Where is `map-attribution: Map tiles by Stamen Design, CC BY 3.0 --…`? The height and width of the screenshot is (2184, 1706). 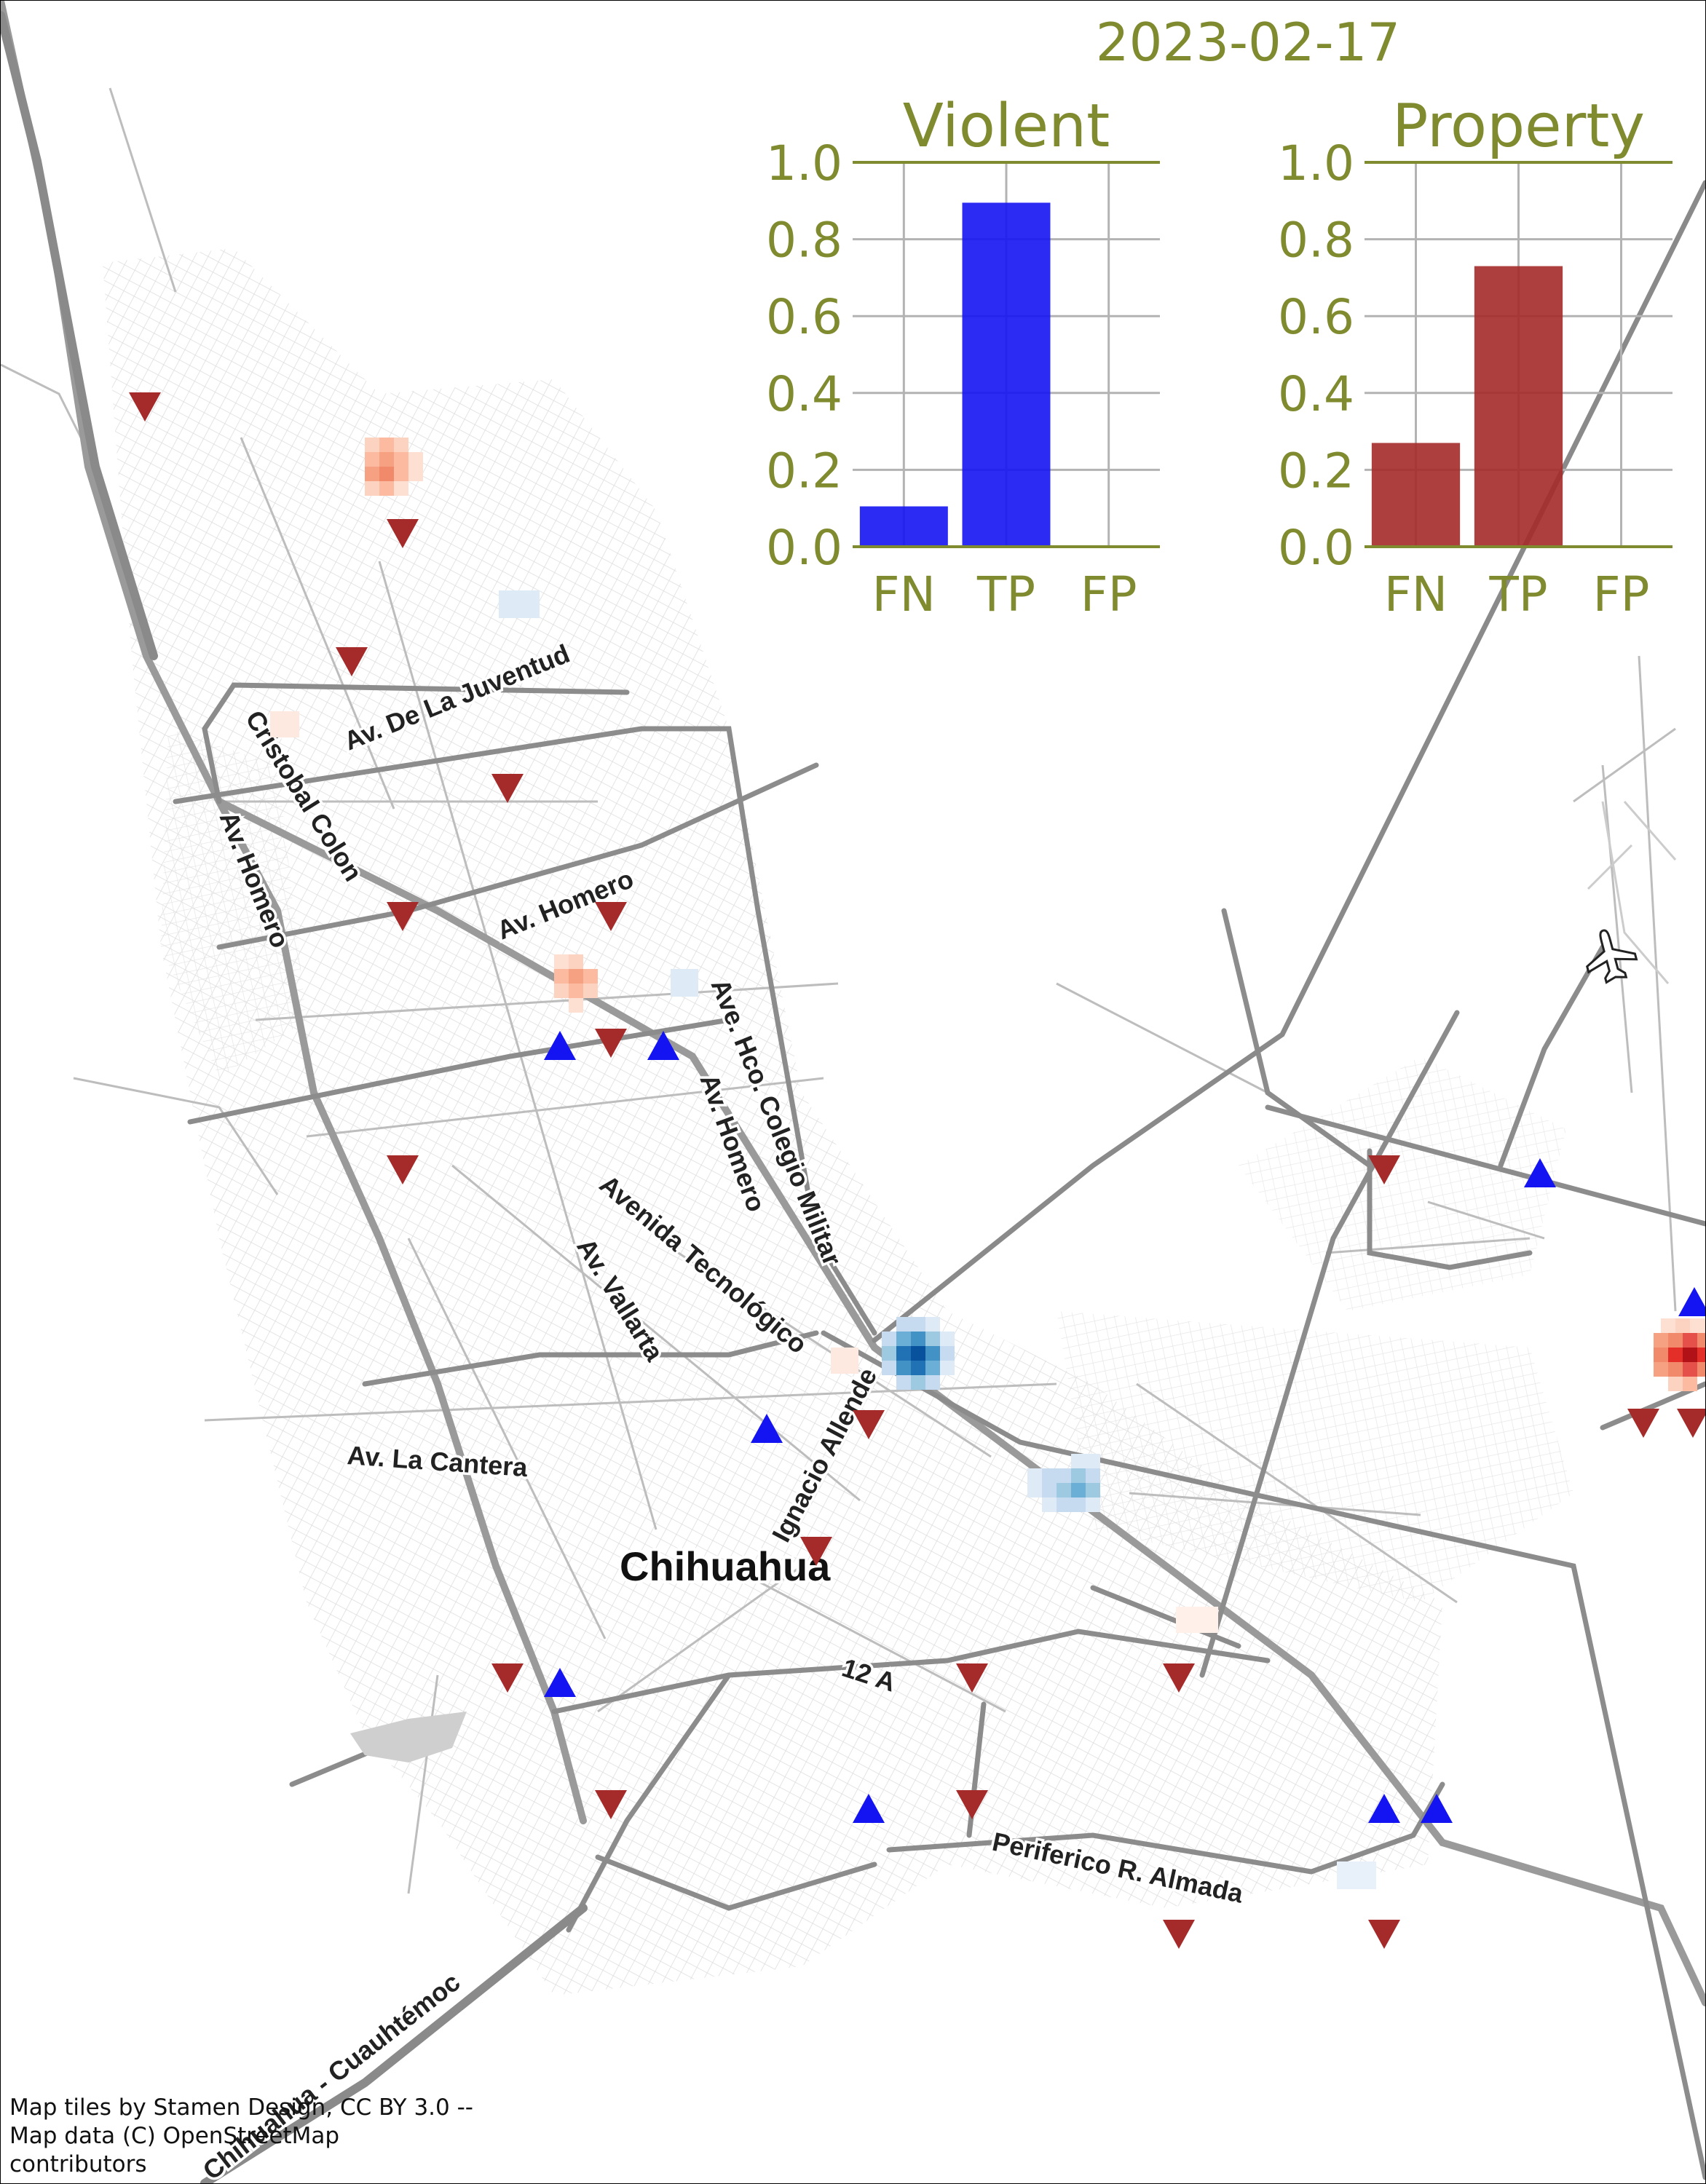
map-attribution: Map tiles by Stamen Design, CC BY 3.0 --… is located at coordinates (241, 2135).